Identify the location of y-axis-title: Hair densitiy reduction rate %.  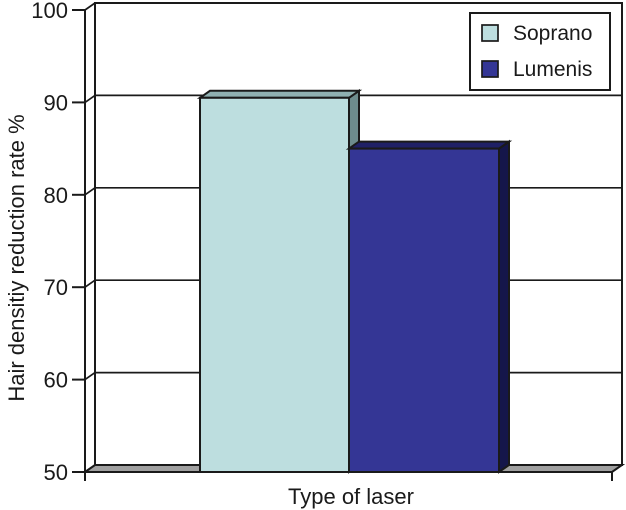
(16, 257).